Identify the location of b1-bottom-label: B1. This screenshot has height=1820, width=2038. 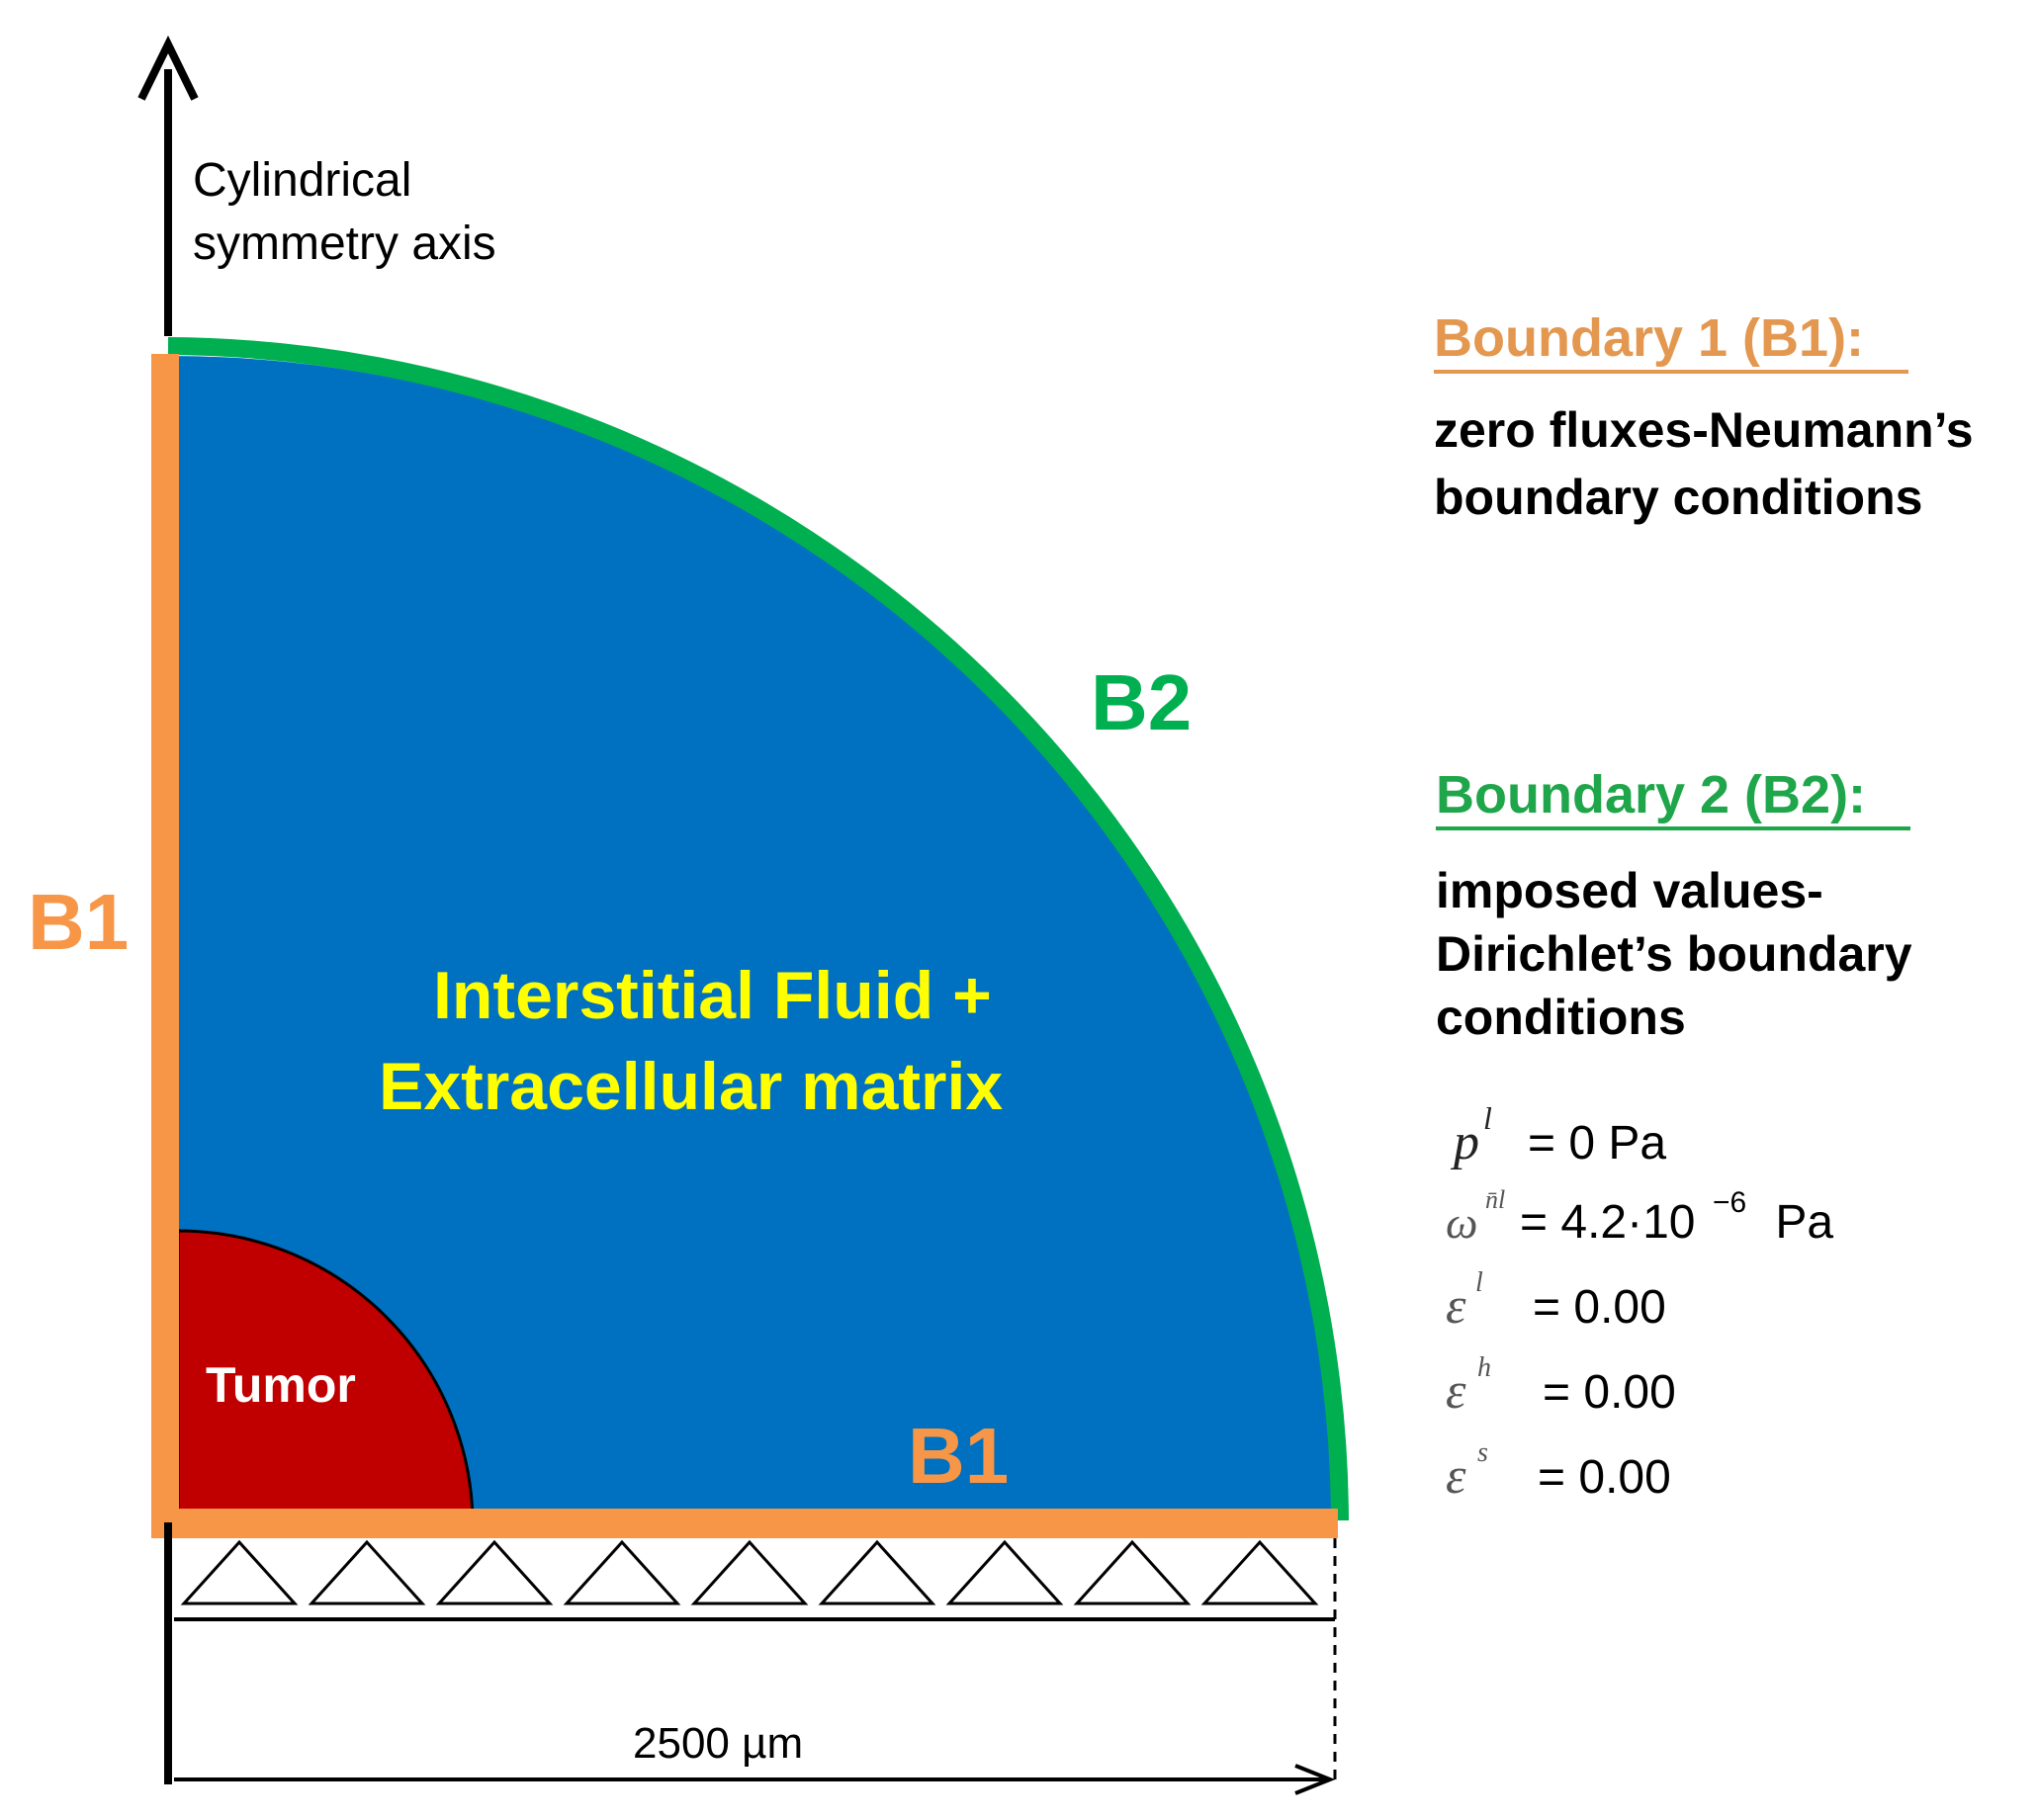
(958, 1456).